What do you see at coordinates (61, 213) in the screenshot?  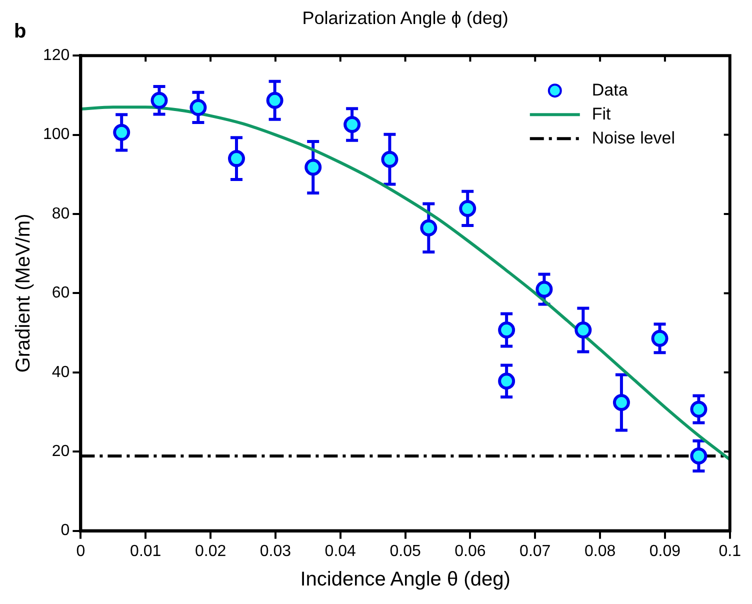 I see `y-tick-label: 80` at bounding box center [61, 213].